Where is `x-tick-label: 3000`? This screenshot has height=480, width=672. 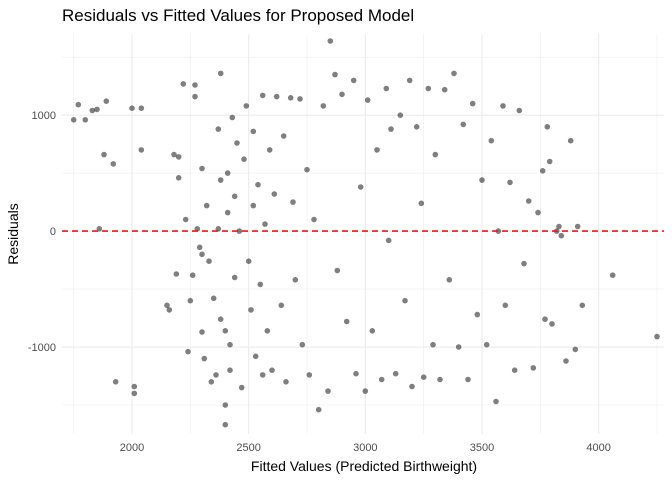
x-tick-label: 3000 is located at coordinates (365, 448).